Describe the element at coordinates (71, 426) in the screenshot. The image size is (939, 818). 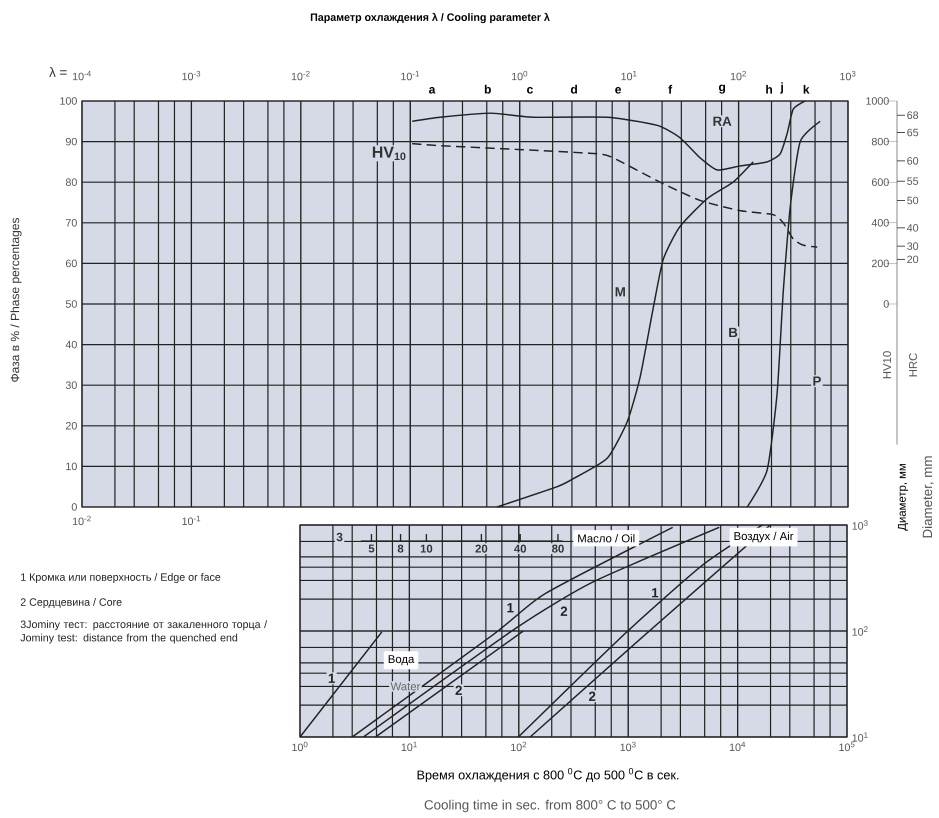
I see `y-tick-label: 20` at that location.